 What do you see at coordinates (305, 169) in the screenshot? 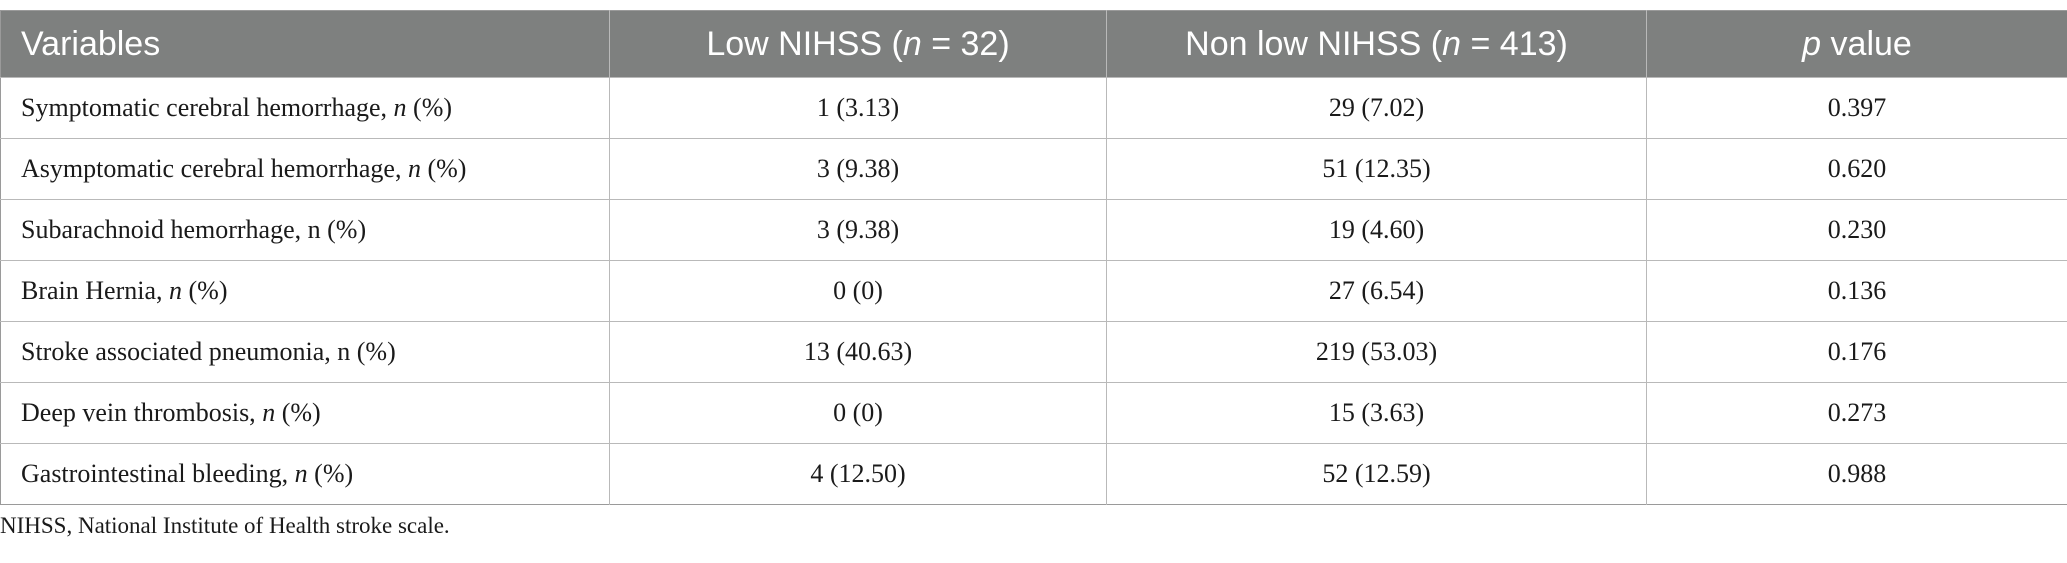
I see `row-label: Asymptomatic cerebral hemorrhage, n (%)` at bounding box center [305, 169].